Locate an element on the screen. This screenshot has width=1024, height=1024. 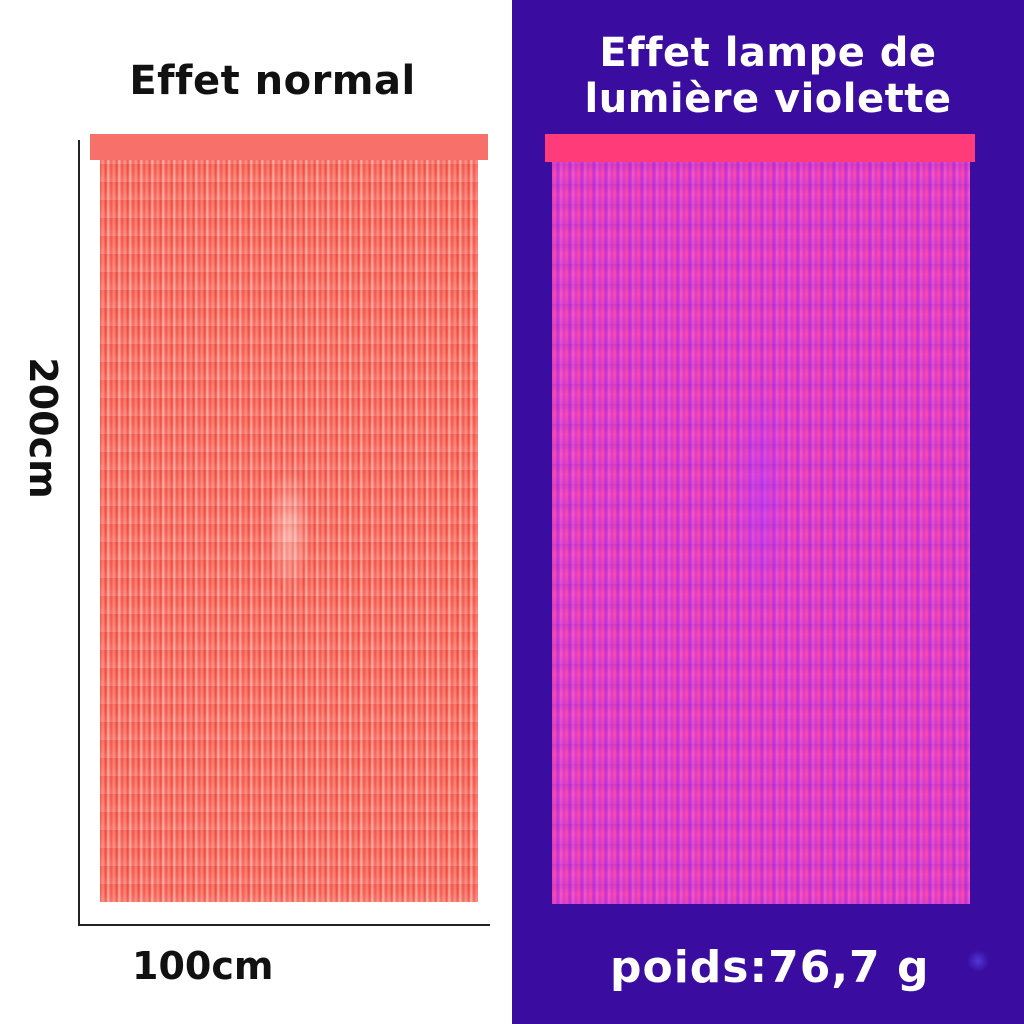
title-uv-effect: Effet lampe de lumière violette is located at coordinates (768, 76).